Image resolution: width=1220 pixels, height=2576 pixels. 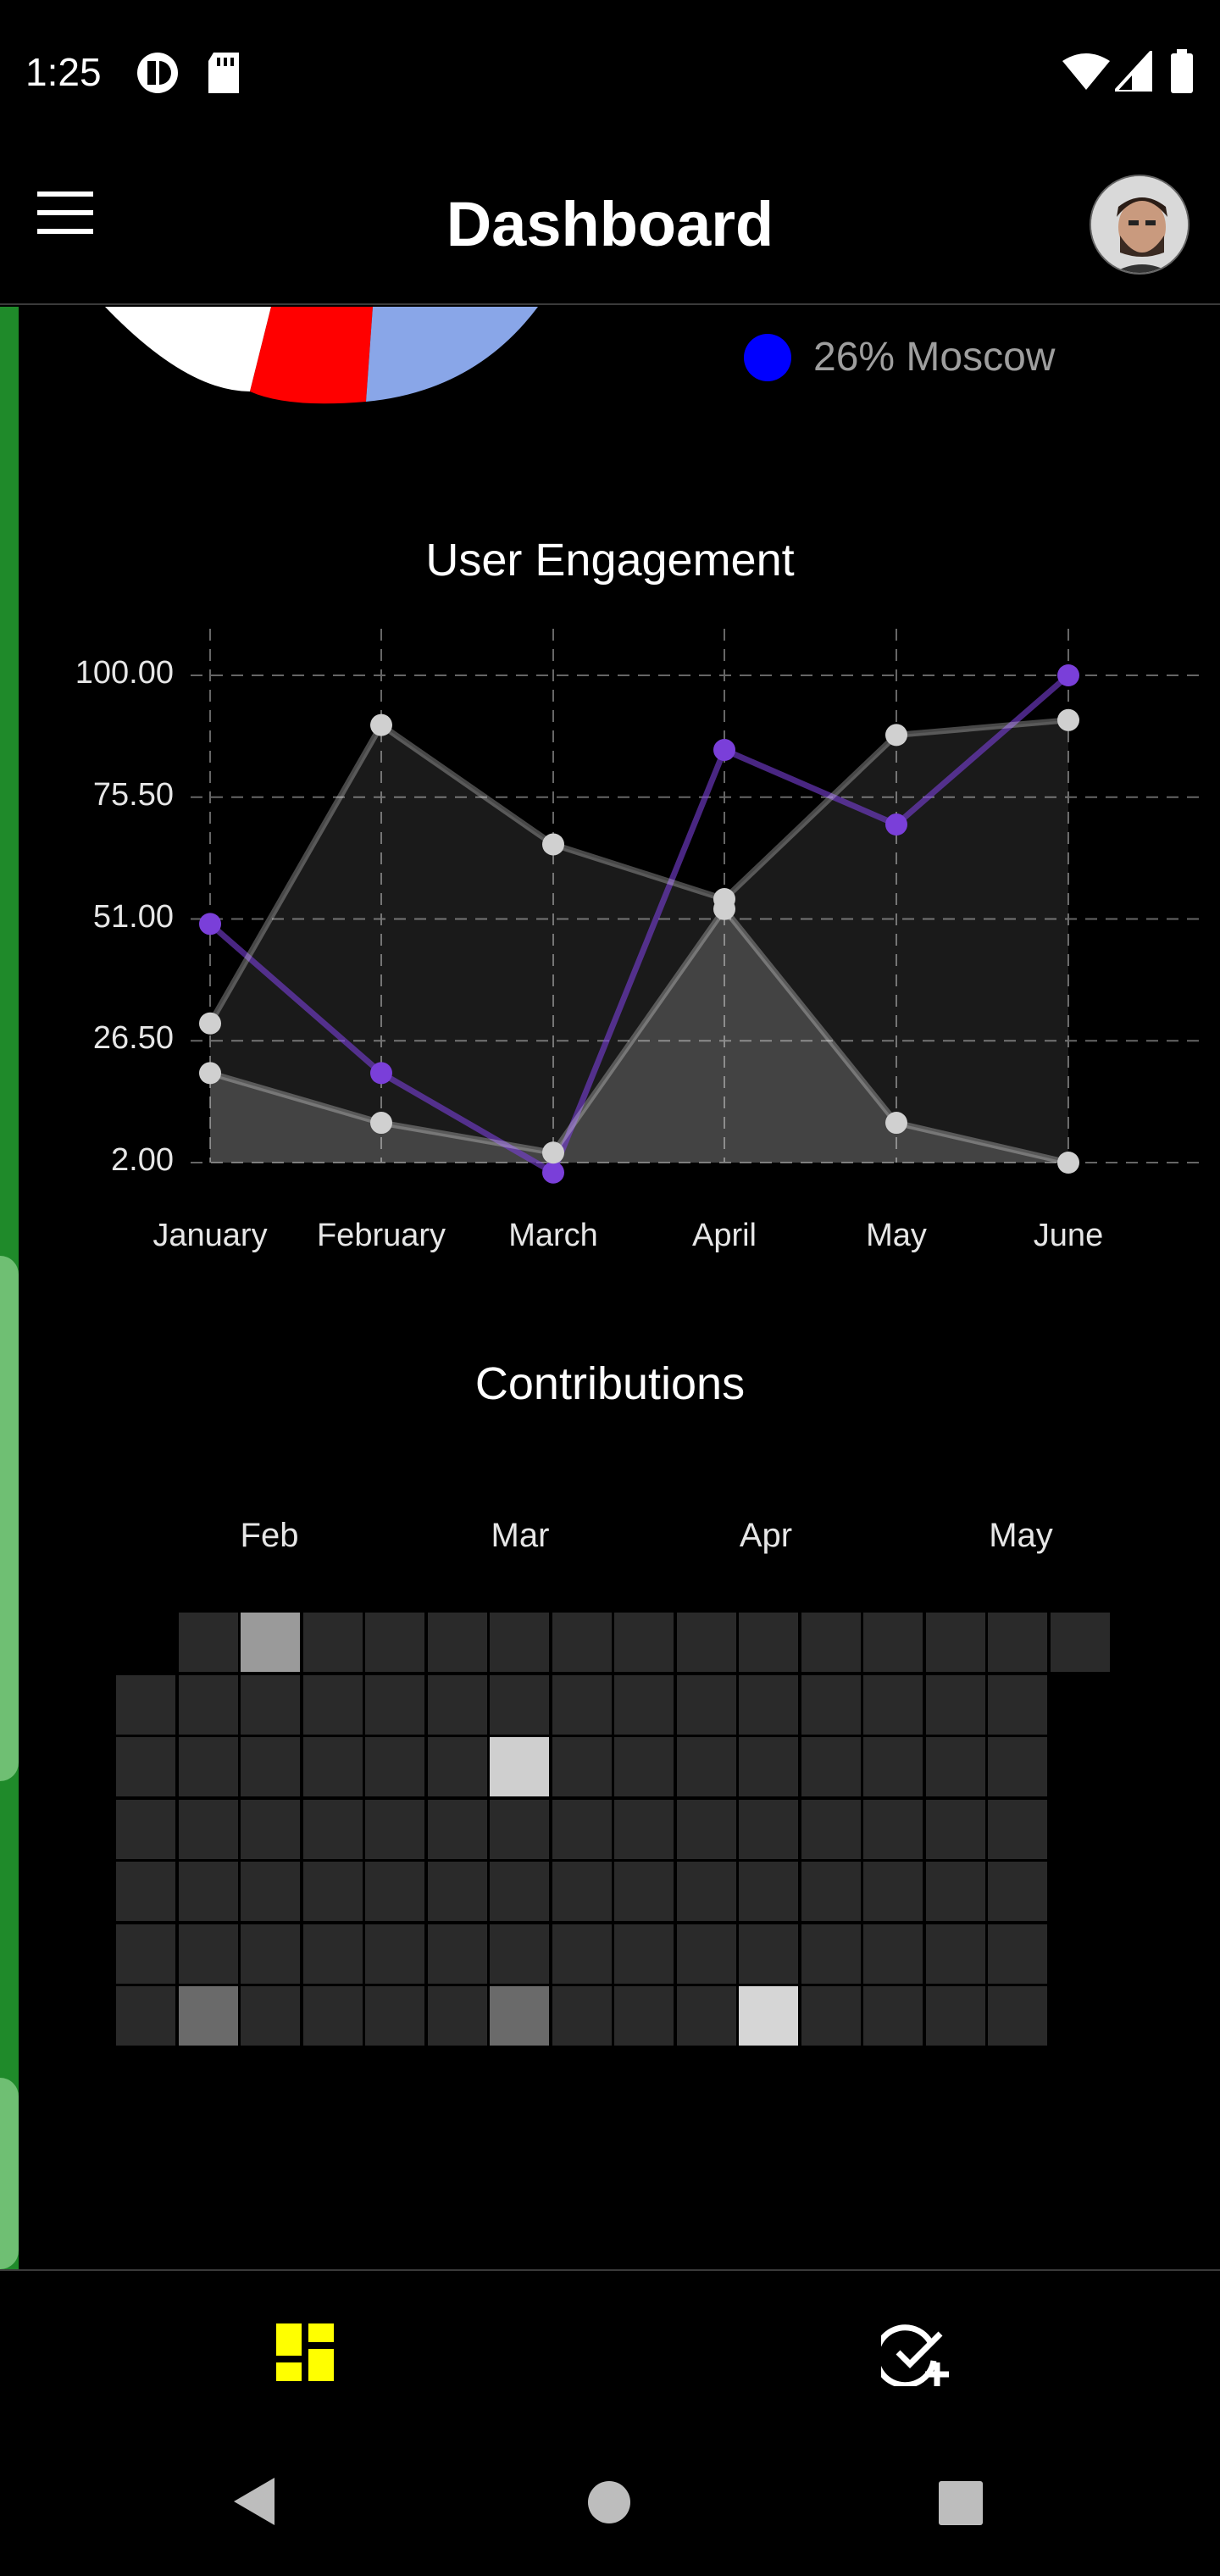 I want to click on back-icon, so click(x=255, y=2501).